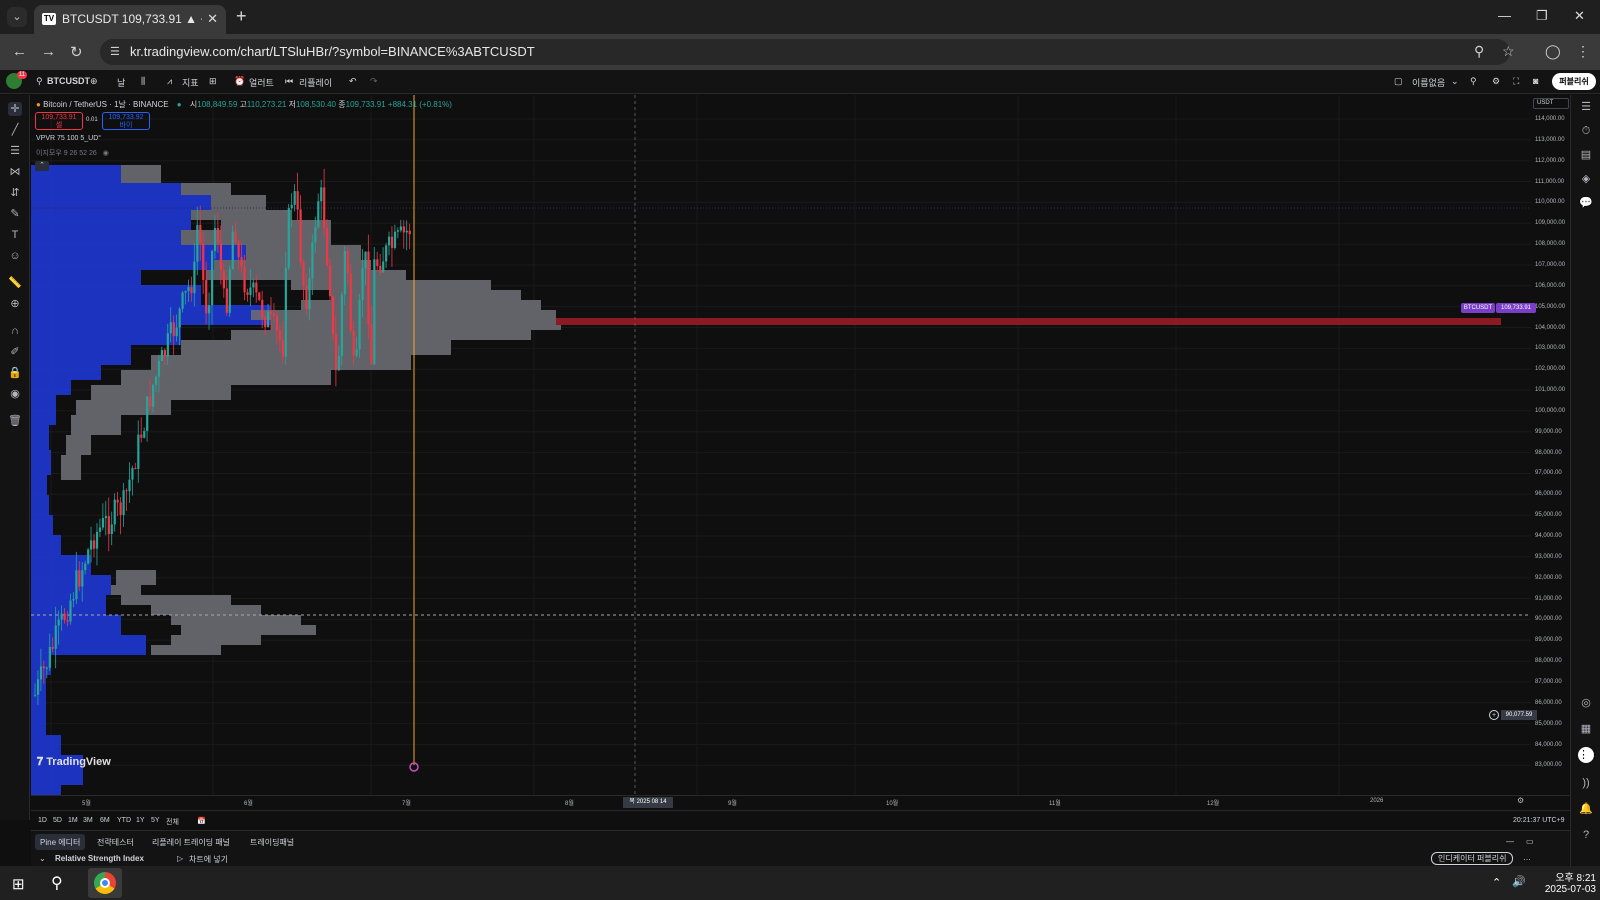 This screenshot has height=900, width=1600. What do you see at coordinates (18, 884) in the screenshot?
I see `windows-start-icon: ⊞` at bounding box center [18, 884].